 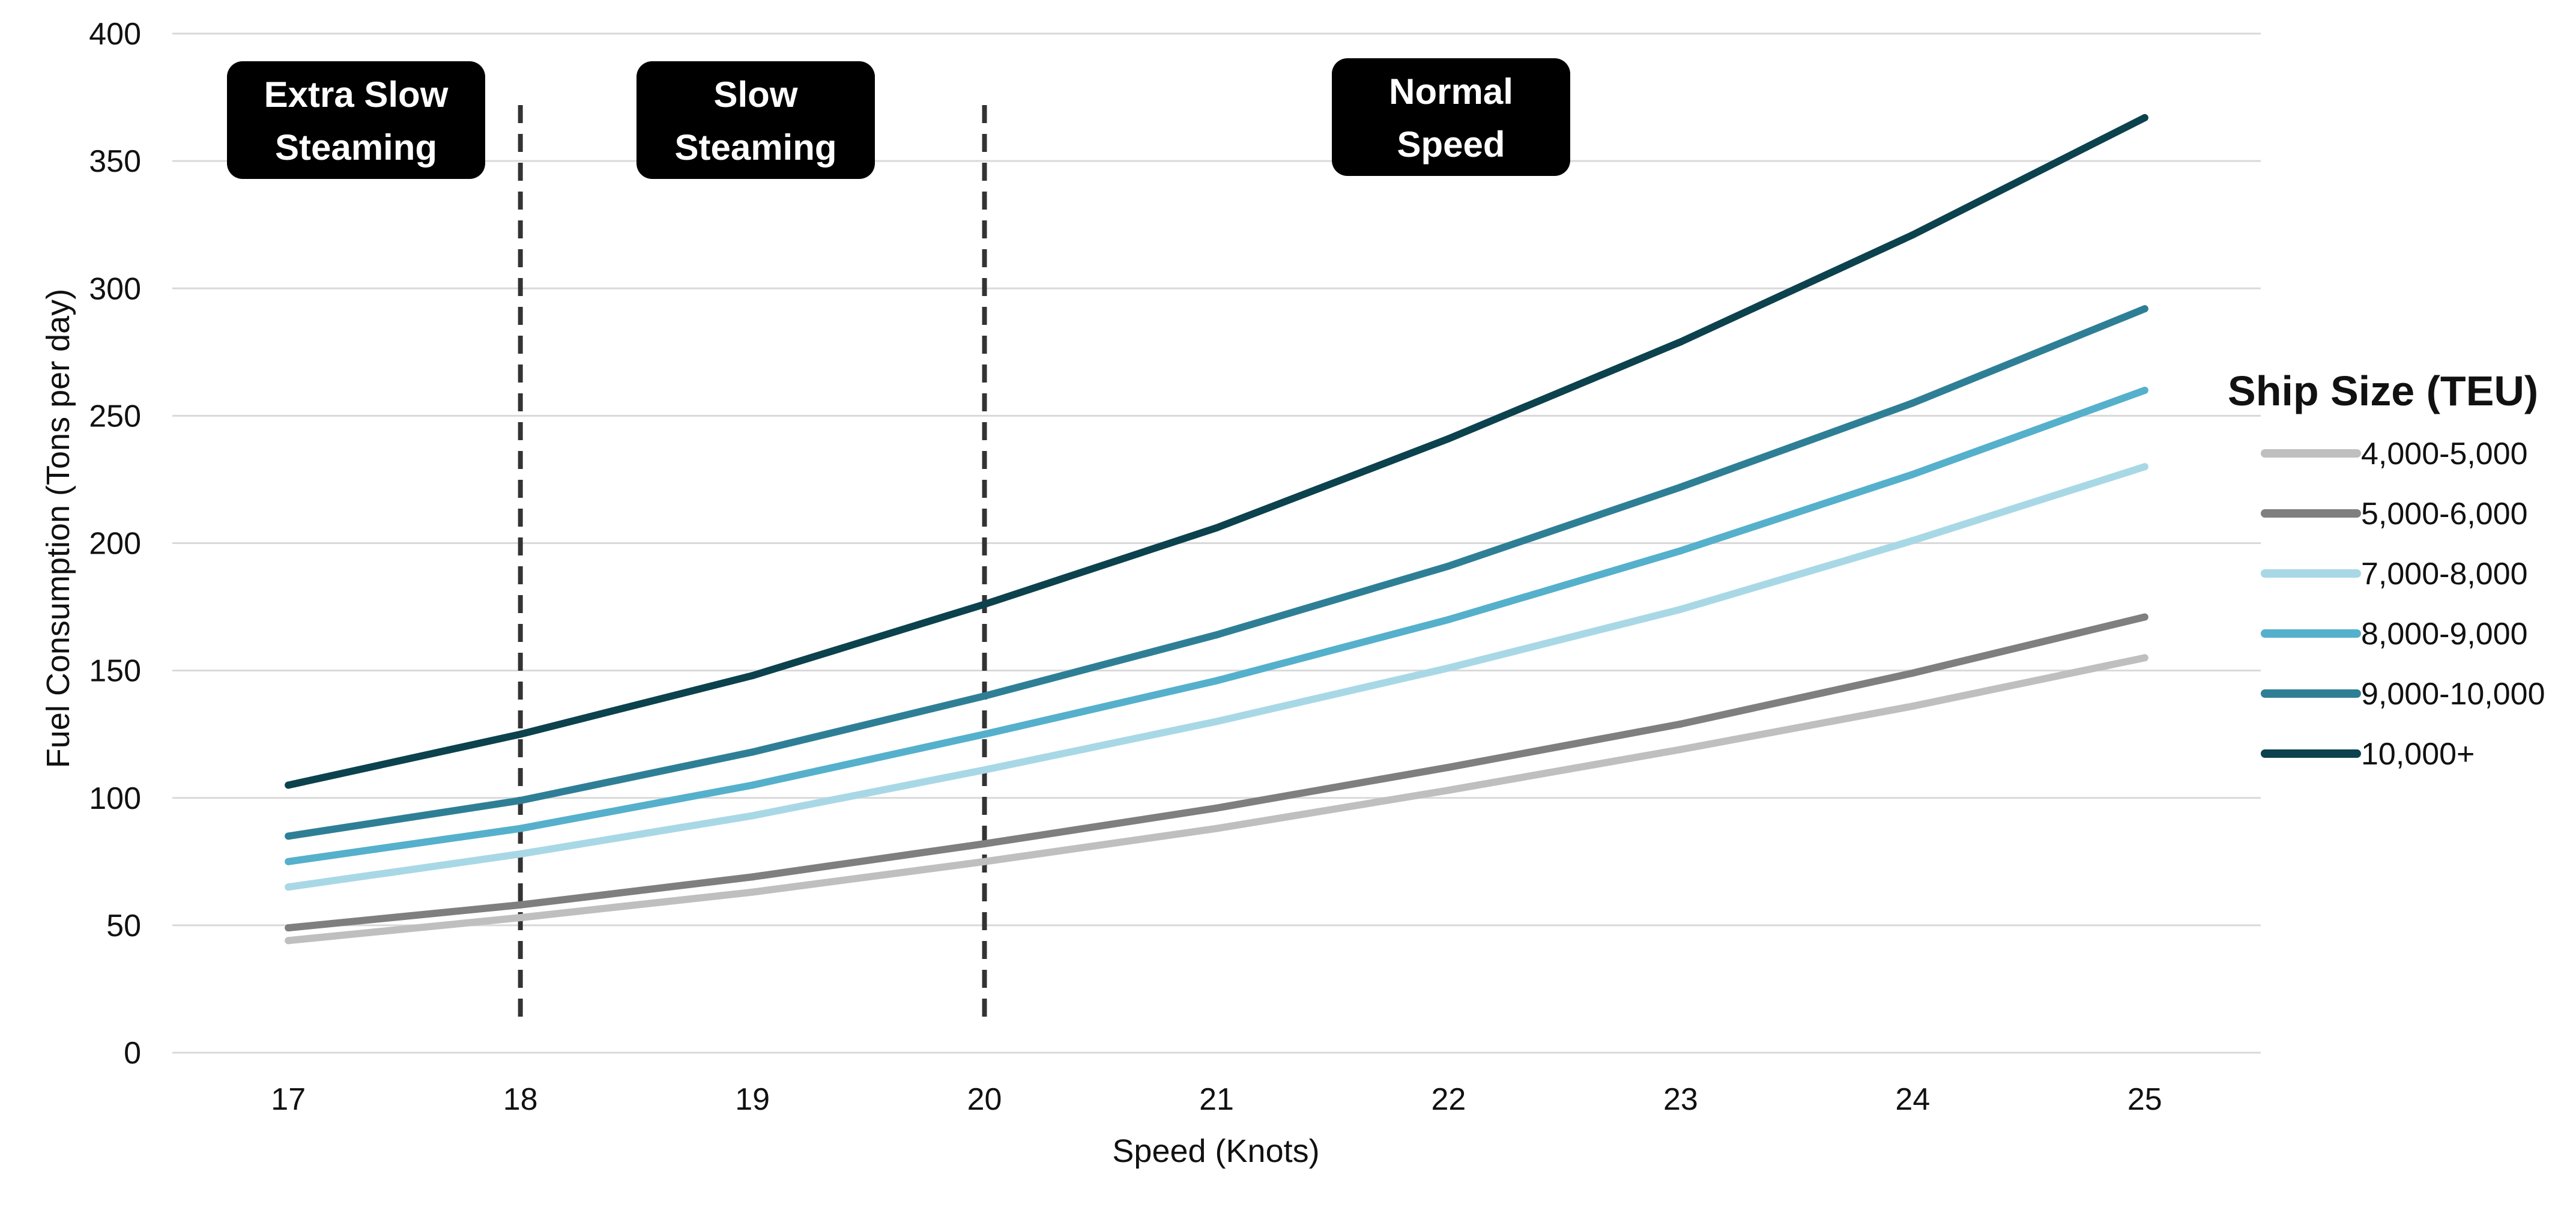 What do you see at coordinates (2394, 454) in the screenshot?
I see `legend-item: 4,000-5,000` at bounding box center [2394, 454].